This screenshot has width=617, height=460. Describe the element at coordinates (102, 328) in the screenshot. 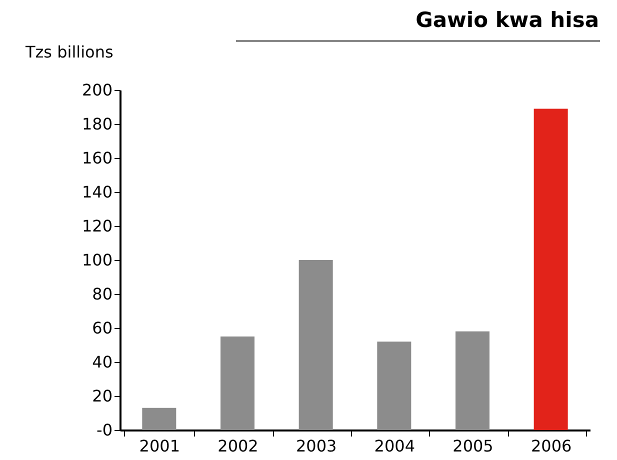

I see `y-tick-label: 60` at that location.